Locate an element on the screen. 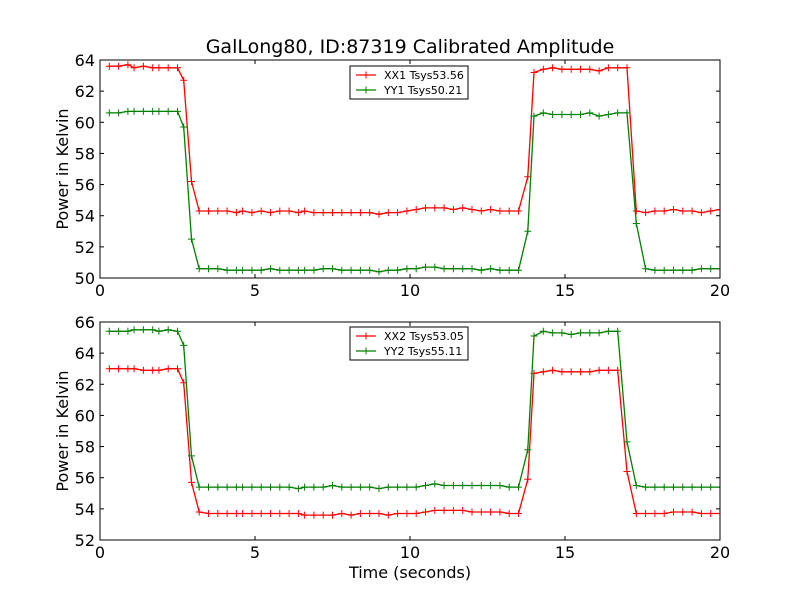 This screenshot has height=600, width=800. y-tick-label: 66 is located at coordinates (85, 322).